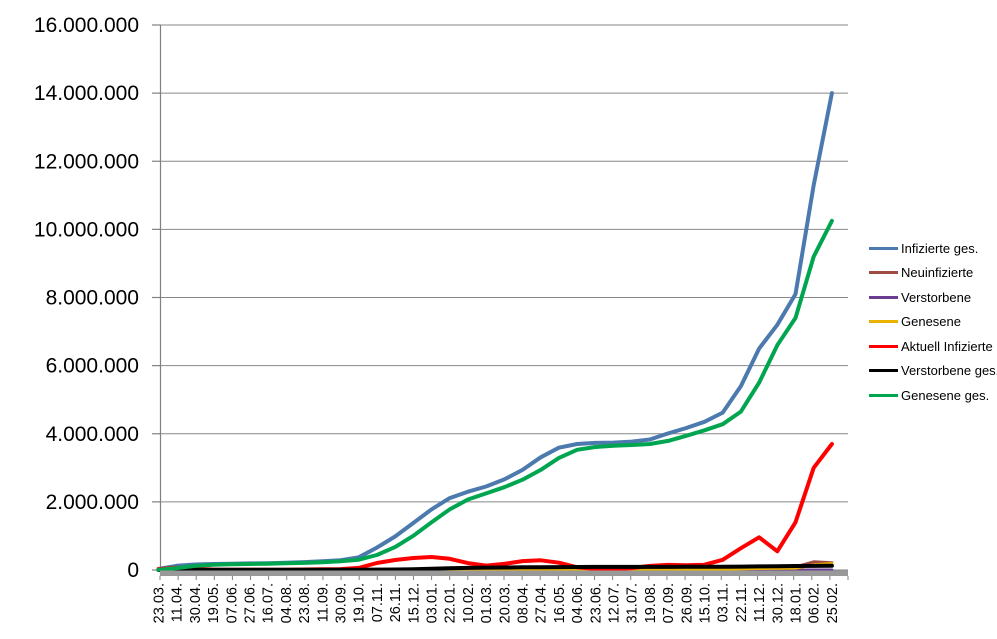  I want to click on y-axis-label: 6.000.000, so click(92, 366).